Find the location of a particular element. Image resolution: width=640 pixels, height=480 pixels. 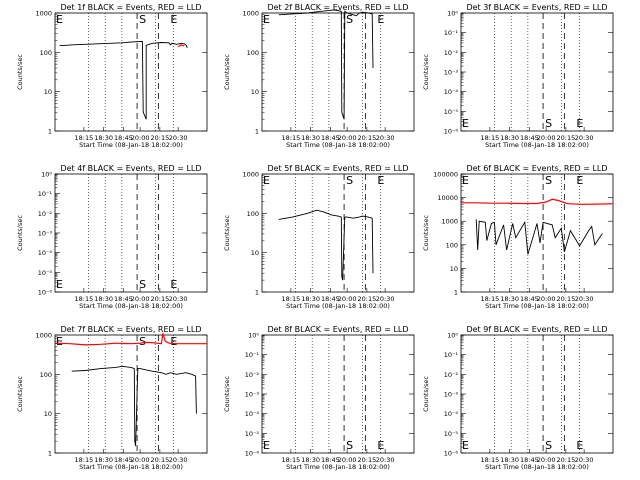

panel-title: Det 7f BLACK = Events, RED = LLD is located at coordinates (130, 329).